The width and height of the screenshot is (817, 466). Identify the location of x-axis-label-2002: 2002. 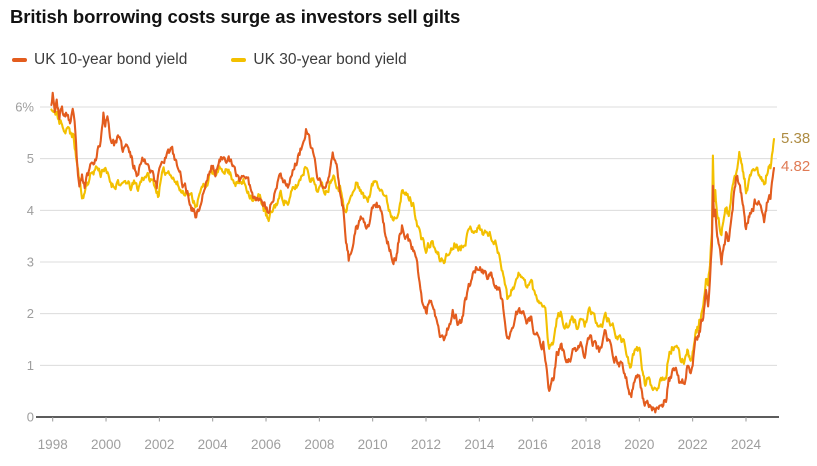
(159, 444).